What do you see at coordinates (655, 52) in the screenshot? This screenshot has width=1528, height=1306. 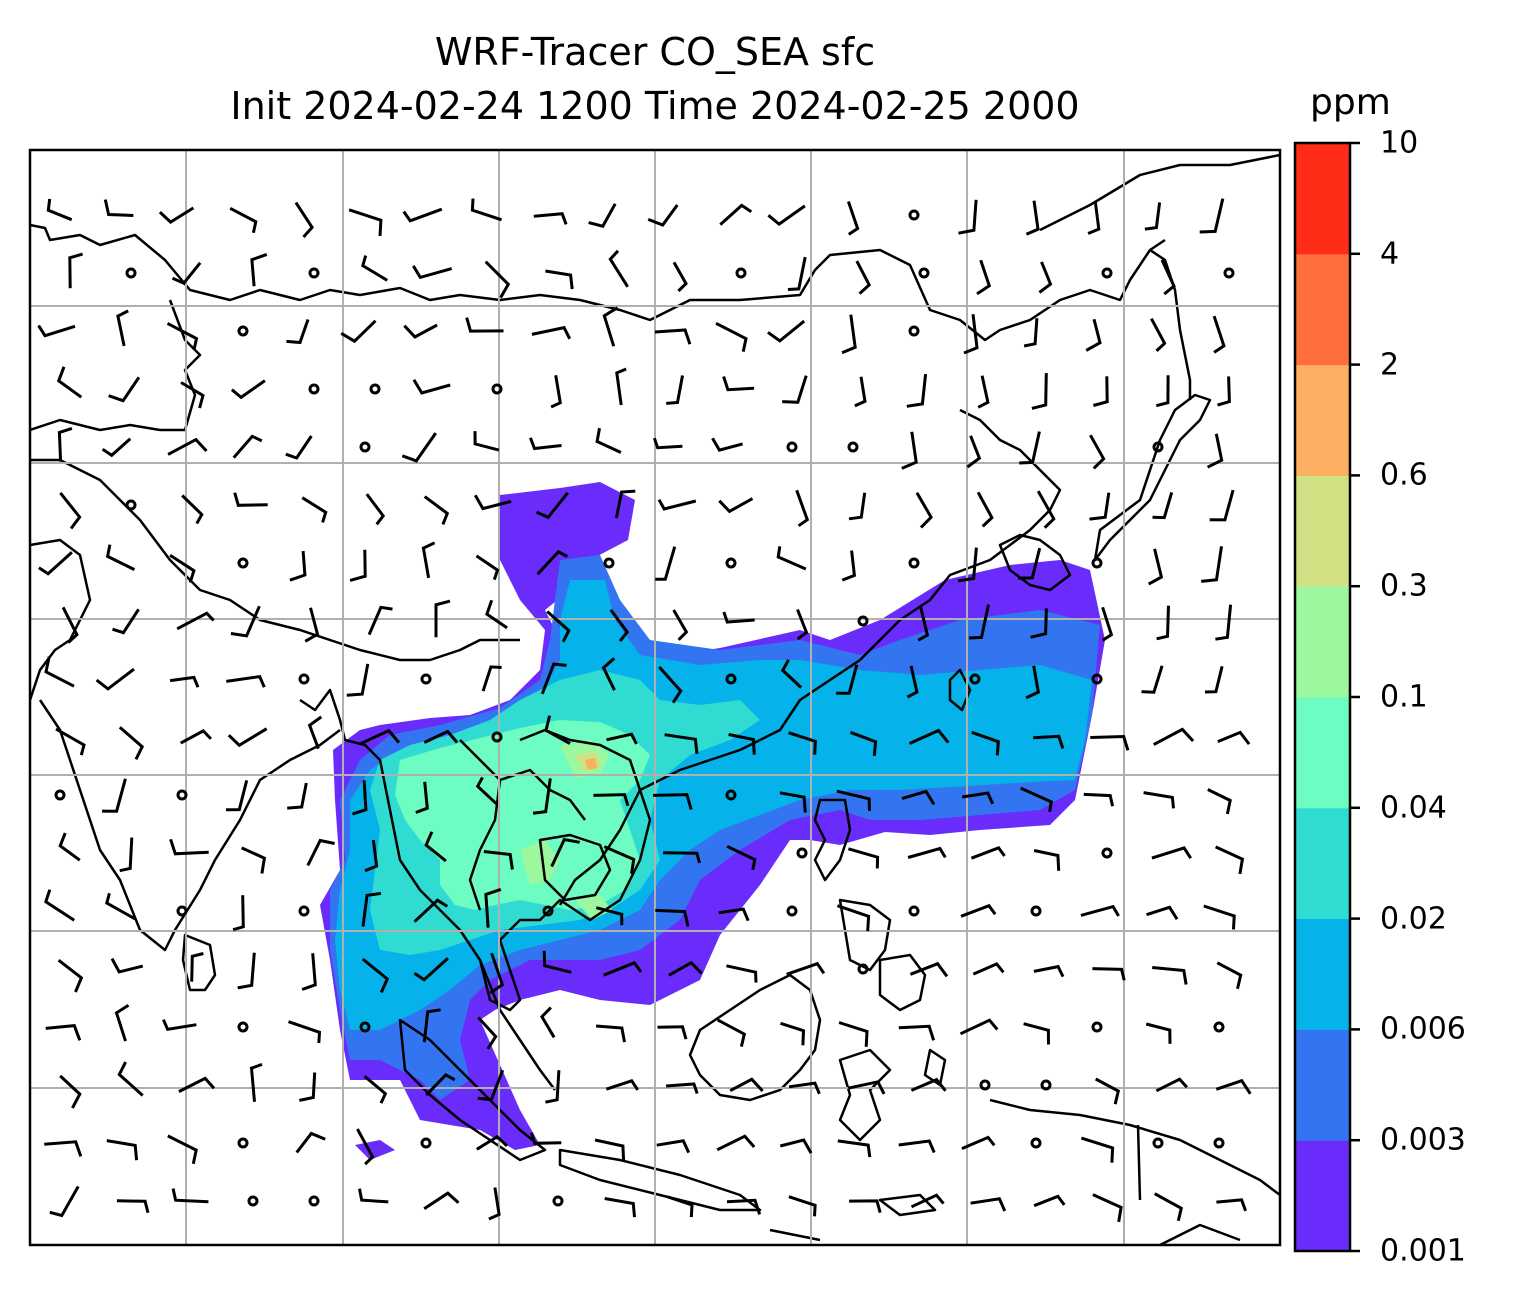 I see `map-title-line1: WRF-Tracer CO_SEA sfc` at bounding box center [655, 52].